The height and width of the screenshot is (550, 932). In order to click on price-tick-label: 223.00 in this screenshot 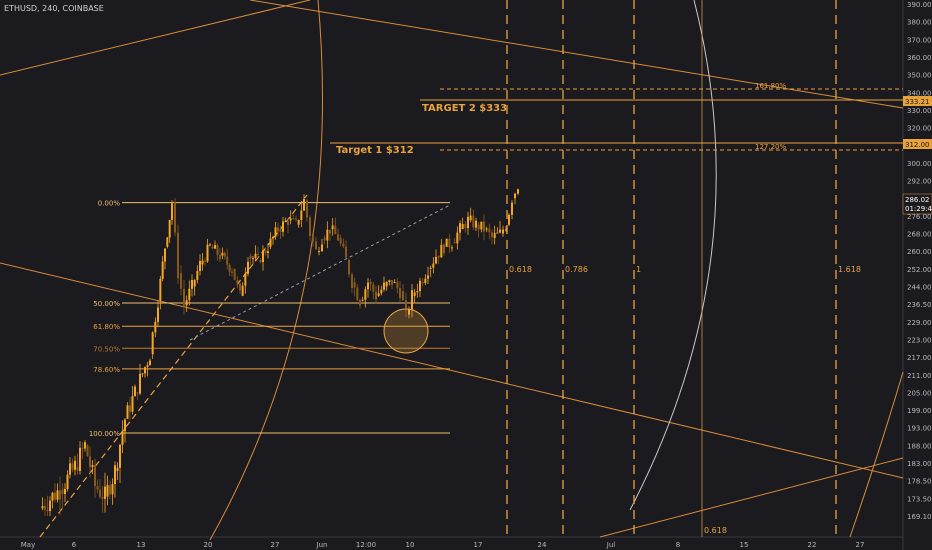, I will do `click(919, 340)`.